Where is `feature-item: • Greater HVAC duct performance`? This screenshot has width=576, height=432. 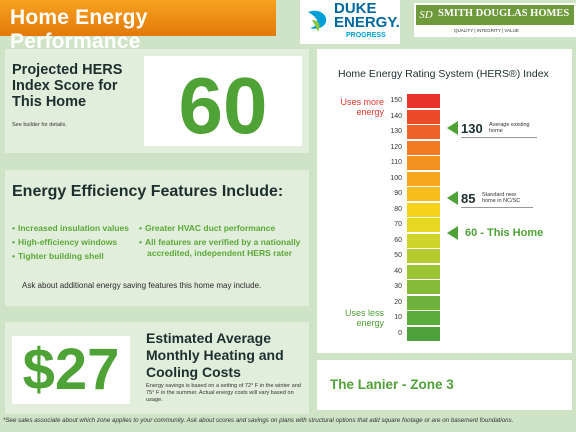 feature-item: • Greater HVAC duct performance is located at coordinates (207, 228).